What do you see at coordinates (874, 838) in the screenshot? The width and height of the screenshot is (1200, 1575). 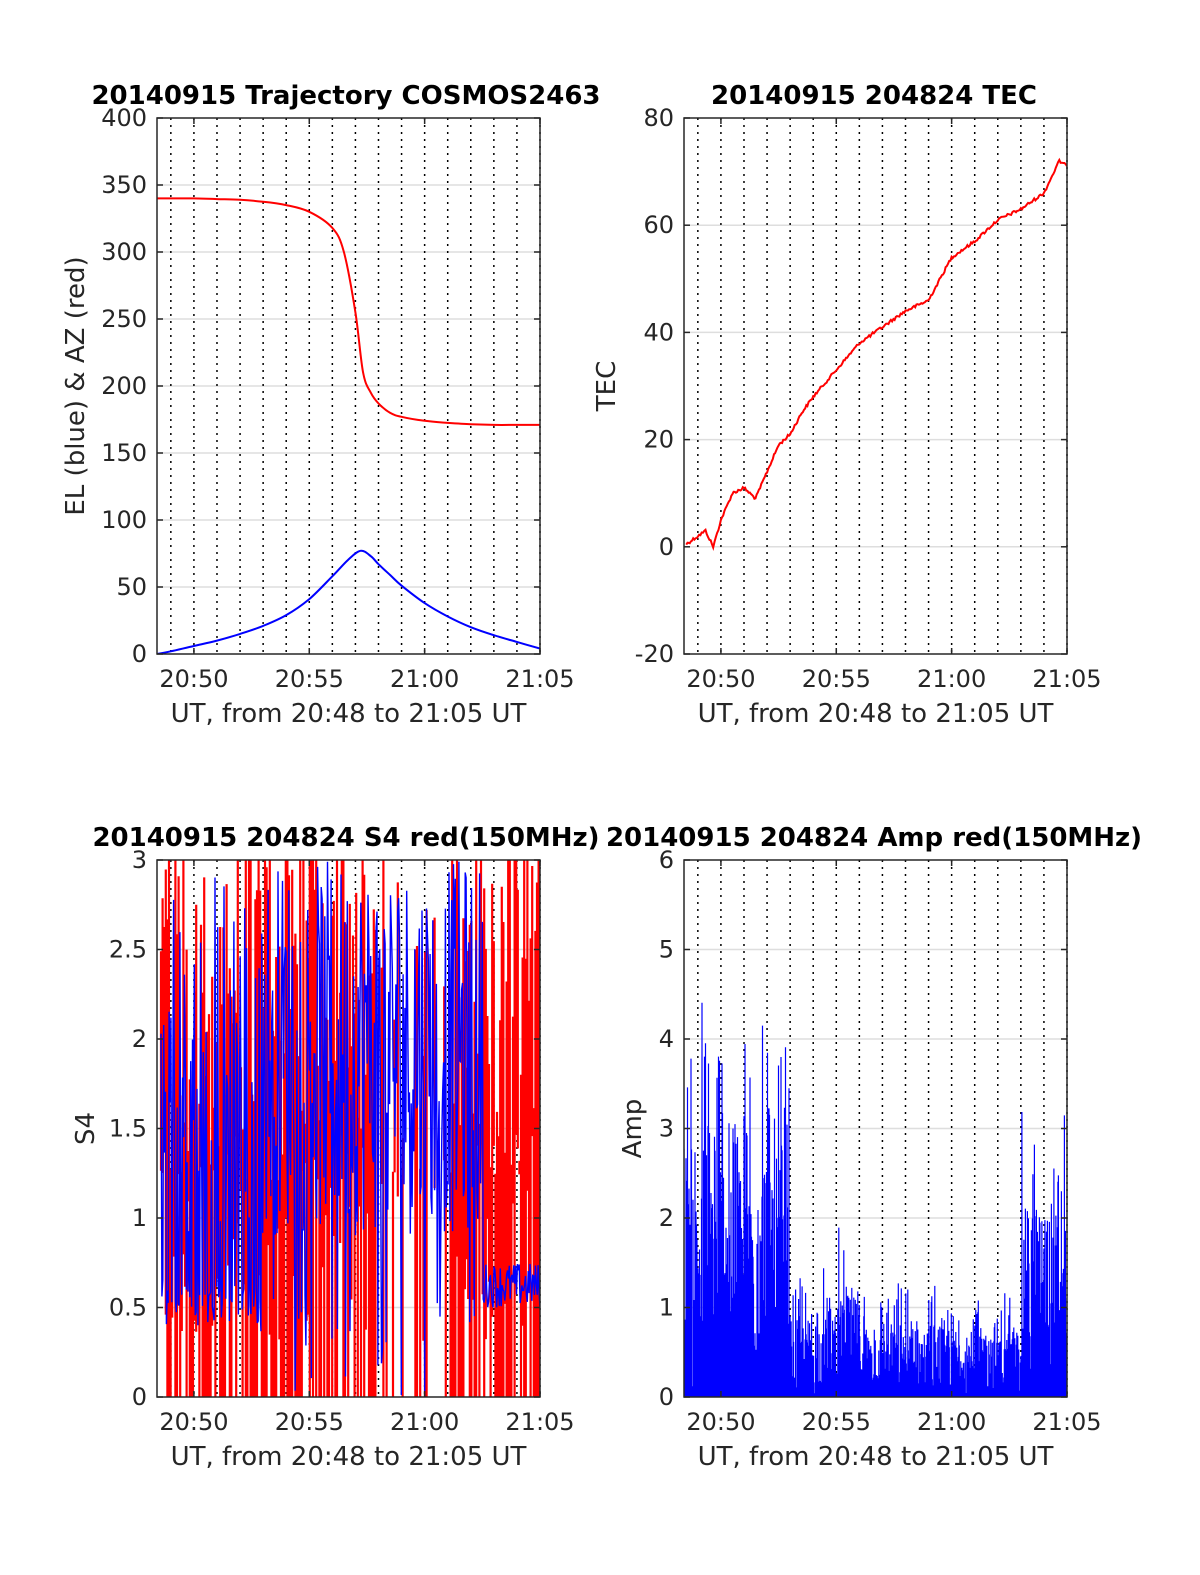 I see `chart-title: 20140915 204824 Amp red(150MHz)` at bounding box center [874, 838].